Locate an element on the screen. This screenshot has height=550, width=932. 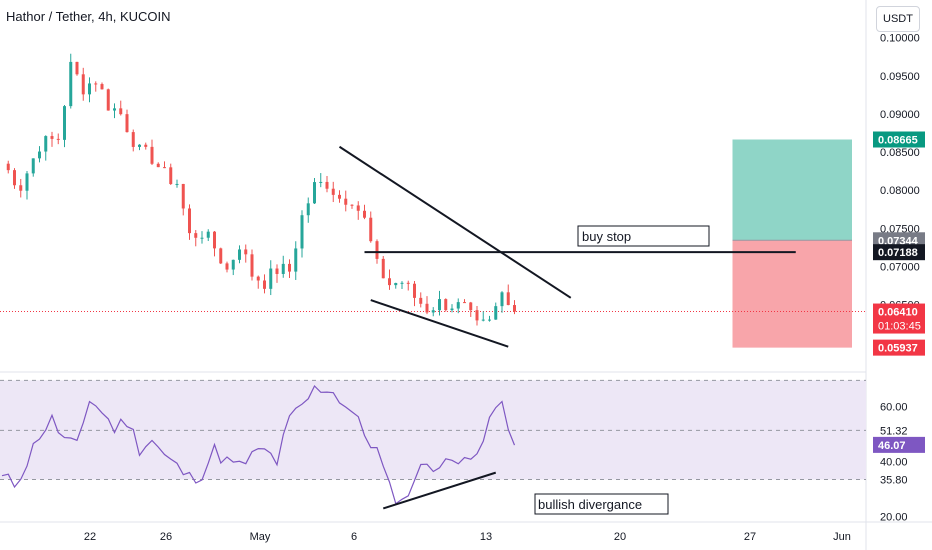
buy-stop-price-label: 0.07188 is located at coordinates (898, 253).